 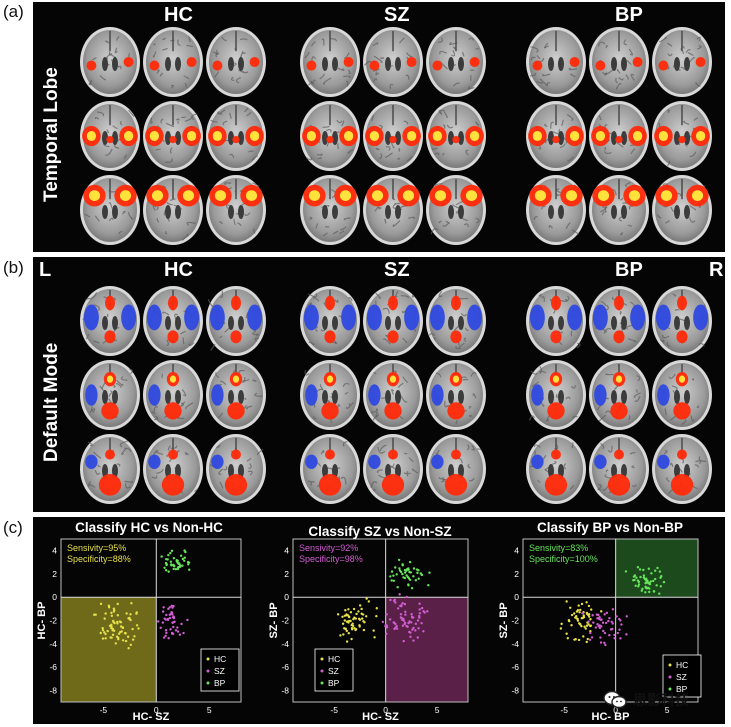 What do you see at coordinates (45, 270) in the screenshot?
I see `left-marker: L` at bounding box center [45, 270].